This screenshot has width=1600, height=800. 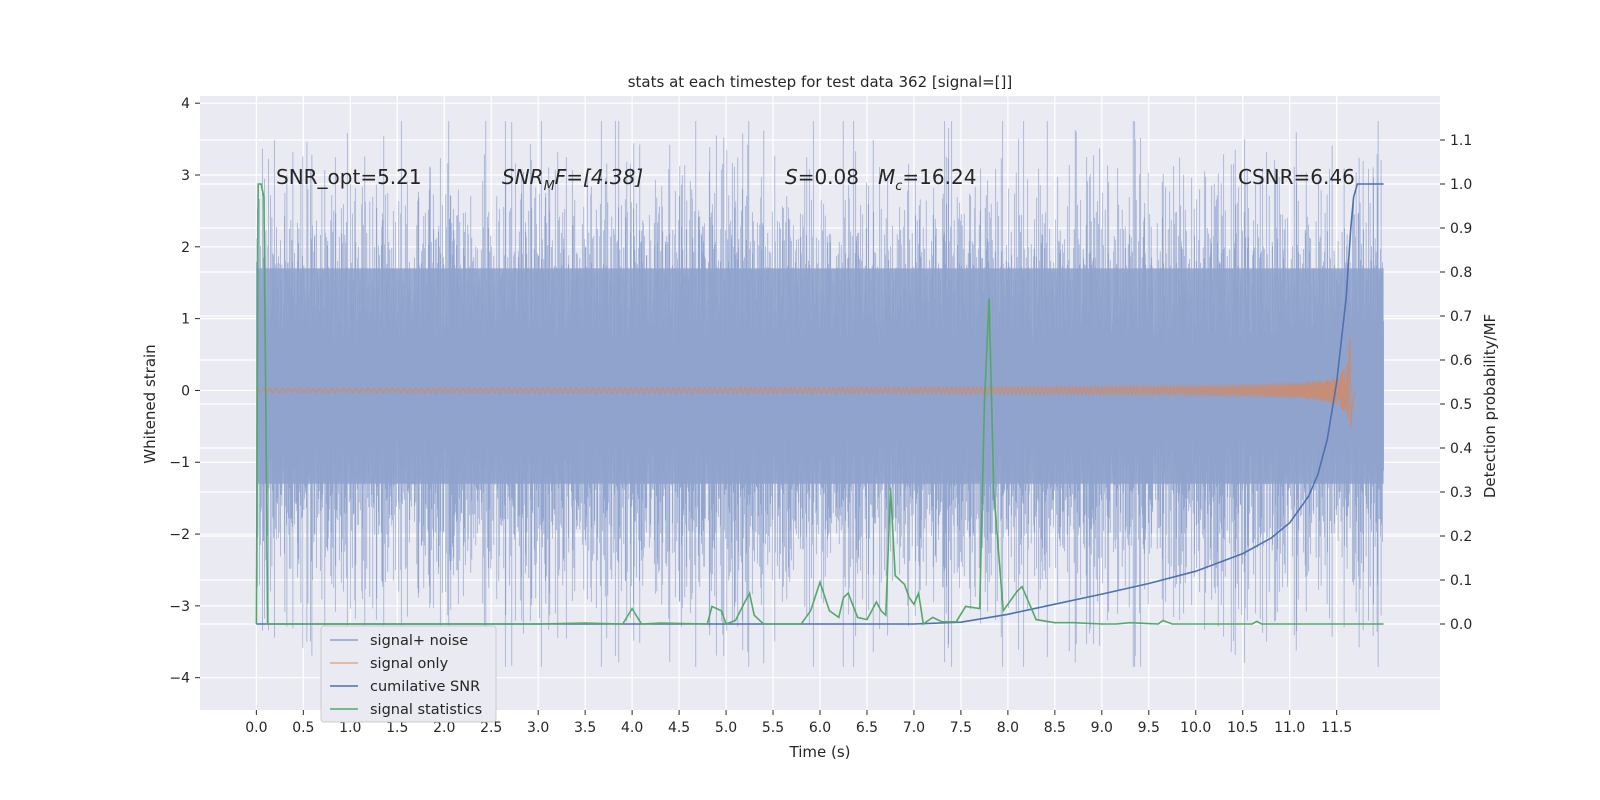 What do you see at coordinates (1055, 728) in the screenshot?
I see `x-tick-label: 8.5` at bounding box center [1055, 728].